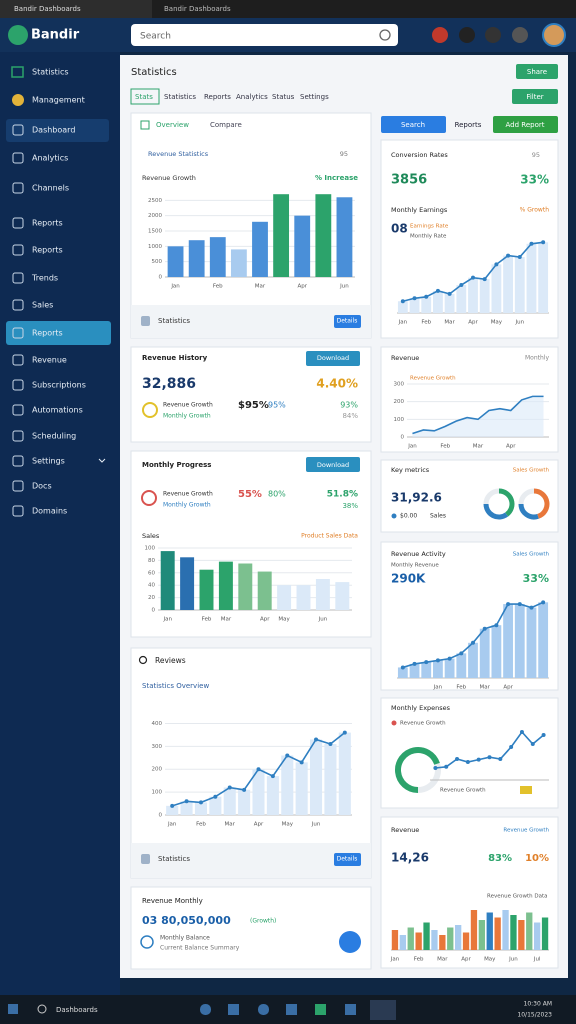  What do you see at coordinates (53, 130) in the screenshot?
I see `sidebar-item: Dashboard` at bounding box center [53, 130].